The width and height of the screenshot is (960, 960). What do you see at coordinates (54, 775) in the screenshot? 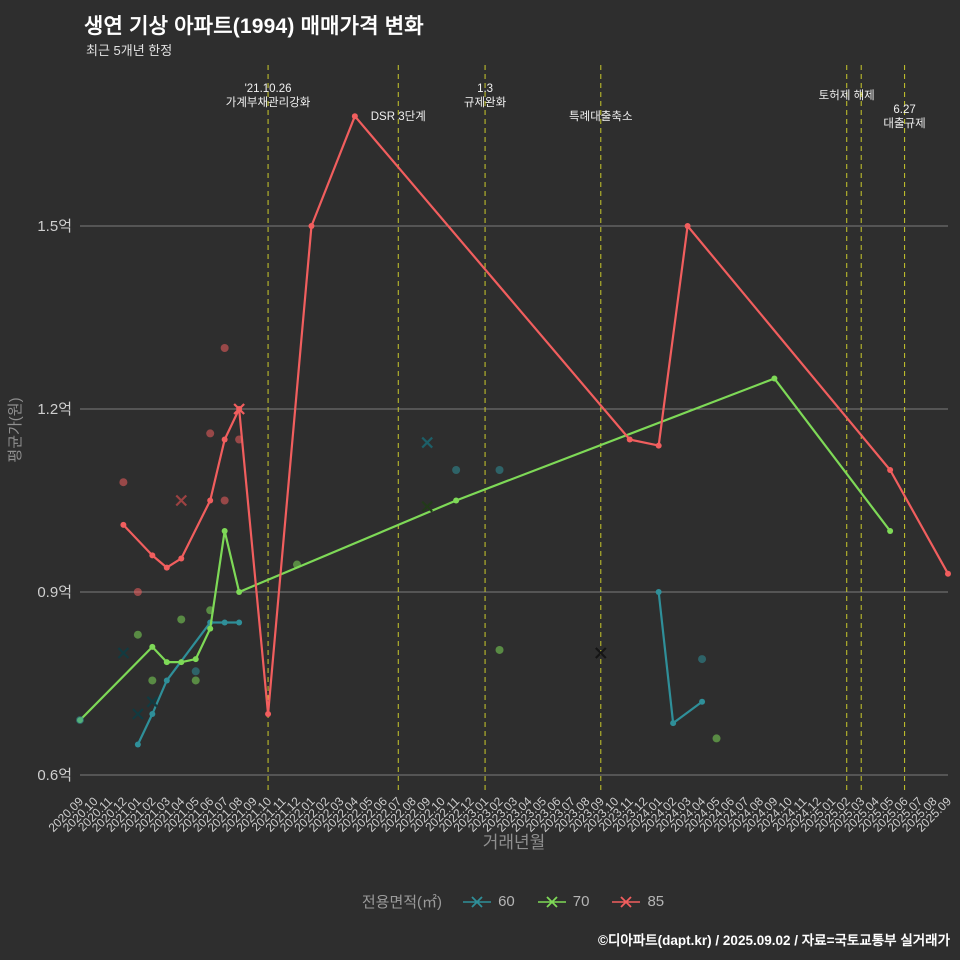
I see `y-tick-label: 0.6억` at bounding box center [54, 775].